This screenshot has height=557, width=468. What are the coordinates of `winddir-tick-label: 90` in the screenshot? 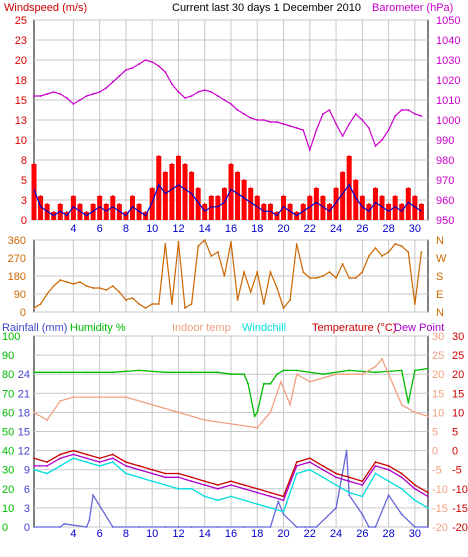 It's located at (20, 295).